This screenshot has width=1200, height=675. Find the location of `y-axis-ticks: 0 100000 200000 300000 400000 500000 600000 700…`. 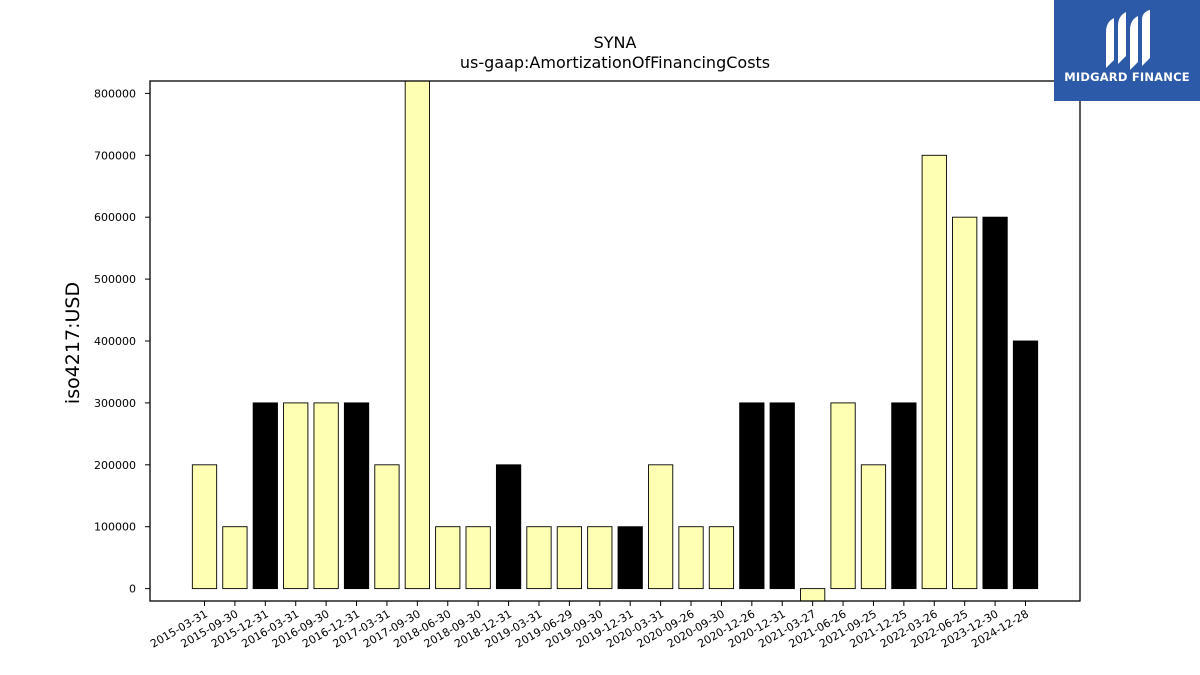

y-axis-ticks: 0 100000 200000 300000 400000 500000 600000 700… is located at coordinates (122, 341).